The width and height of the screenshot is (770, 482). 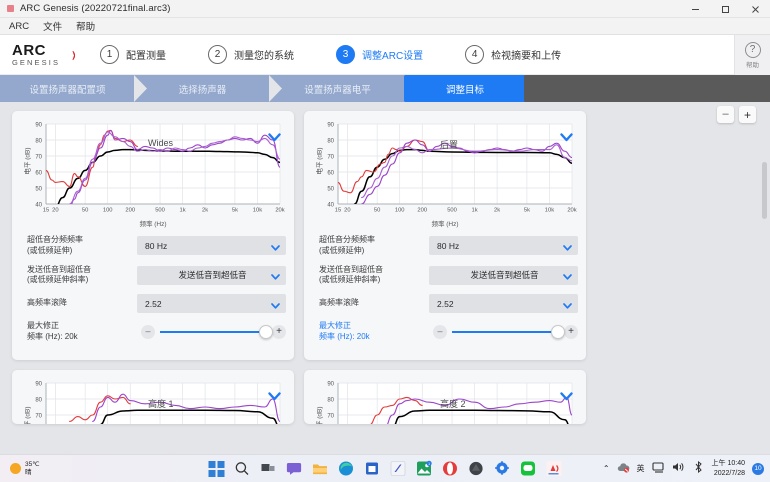 What do you see at coordinates (747, 114) in the screenshot?
I see `zoom-in-button: +` at bounding box center [747, 114].